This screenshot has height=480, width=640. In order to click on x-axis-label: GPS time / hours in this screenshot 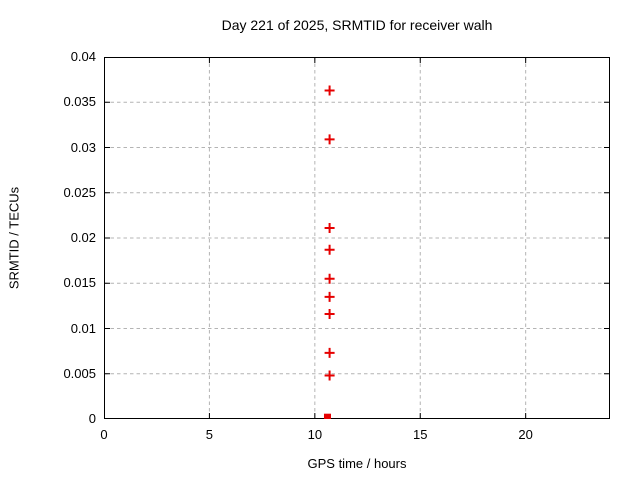, I will do `click(357, 463)`.